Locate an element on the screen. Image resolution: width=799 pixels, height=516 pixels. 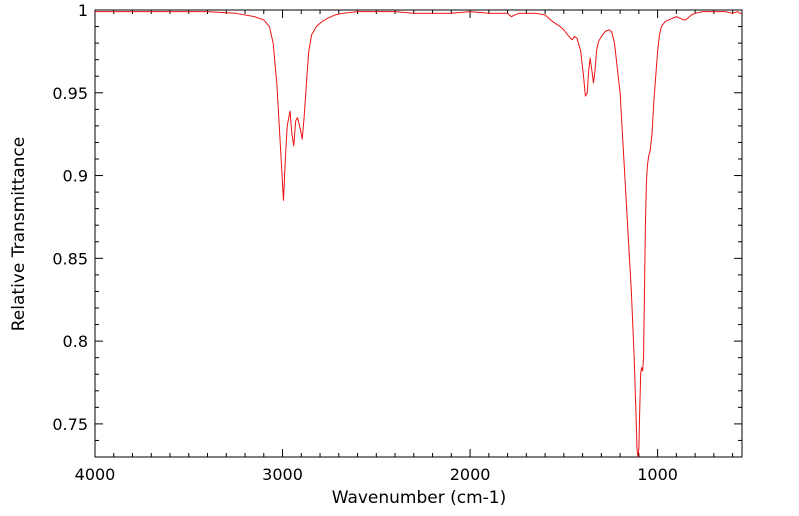
y-tick-label: 0.75 is located at coordinates (70, 424).